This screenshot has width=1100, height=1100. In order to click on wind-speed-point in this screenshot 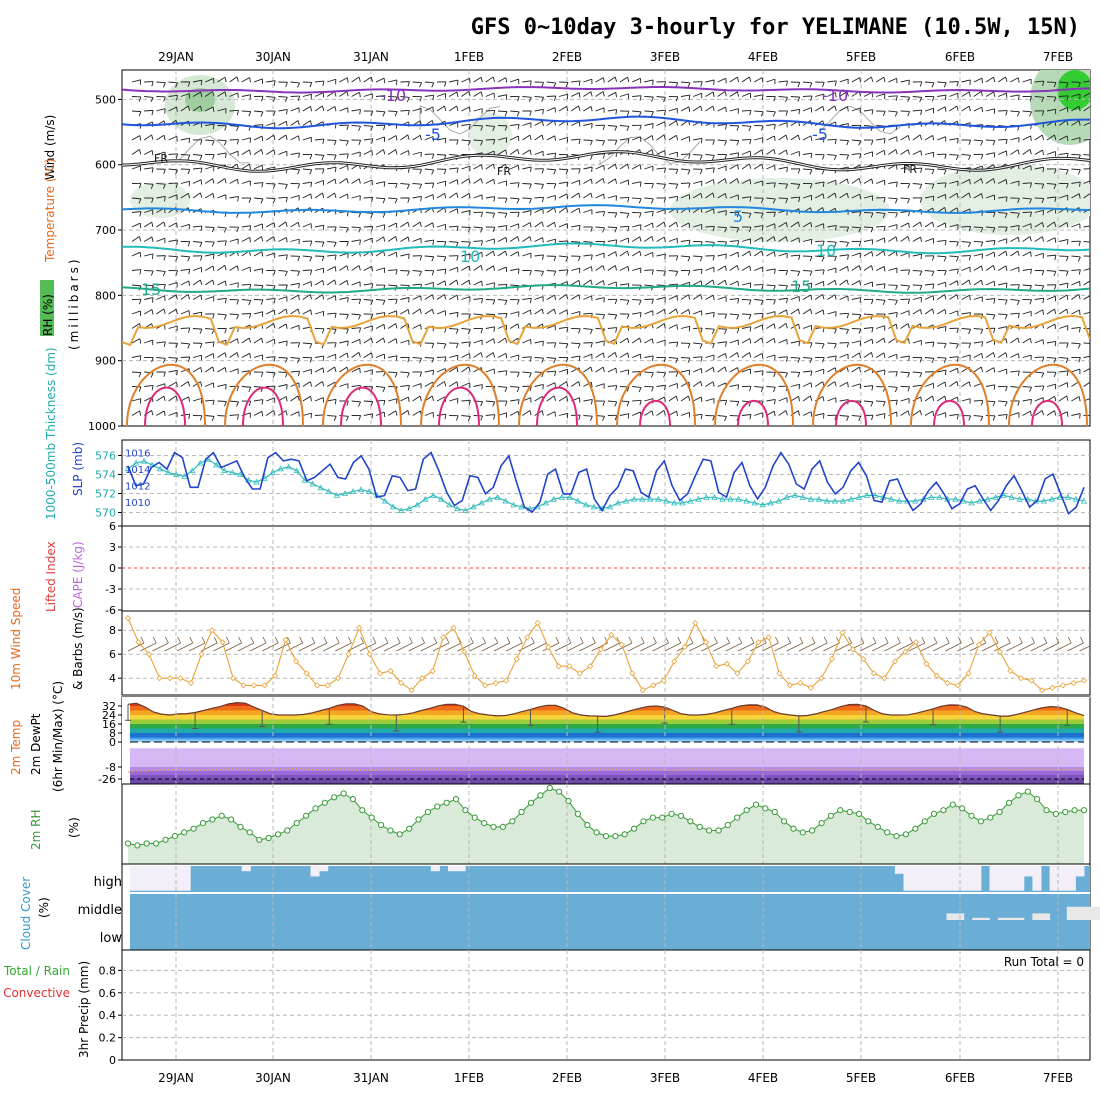, I will do `click(957, 685)`.